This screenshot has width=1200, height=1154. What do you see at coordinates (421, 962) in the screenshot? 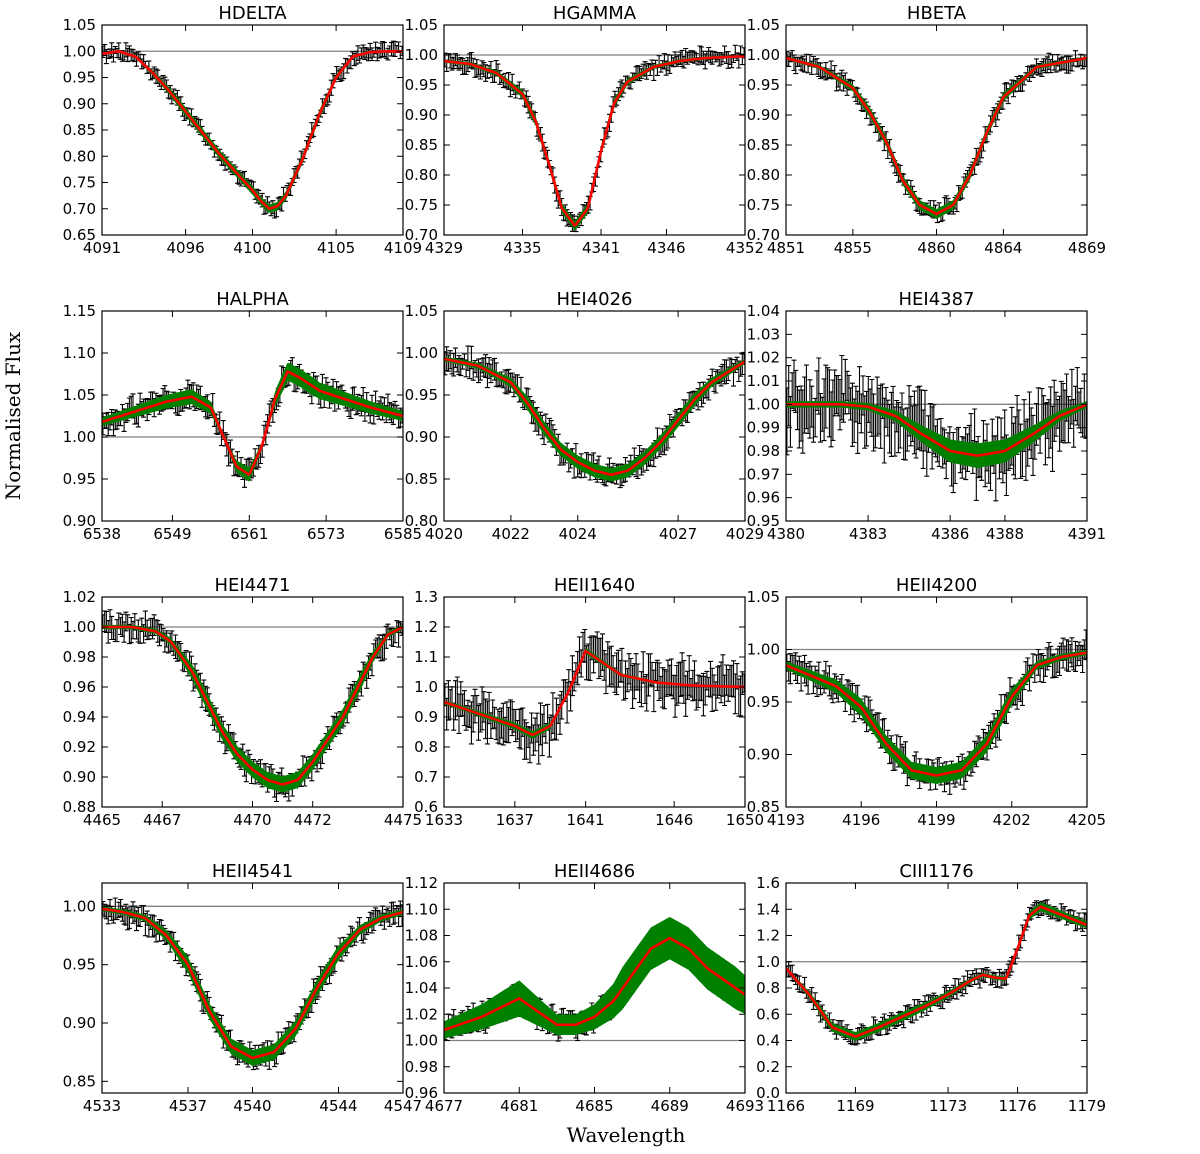
I see `y-tick-label: 1.06` at bounding box center [421, 962].